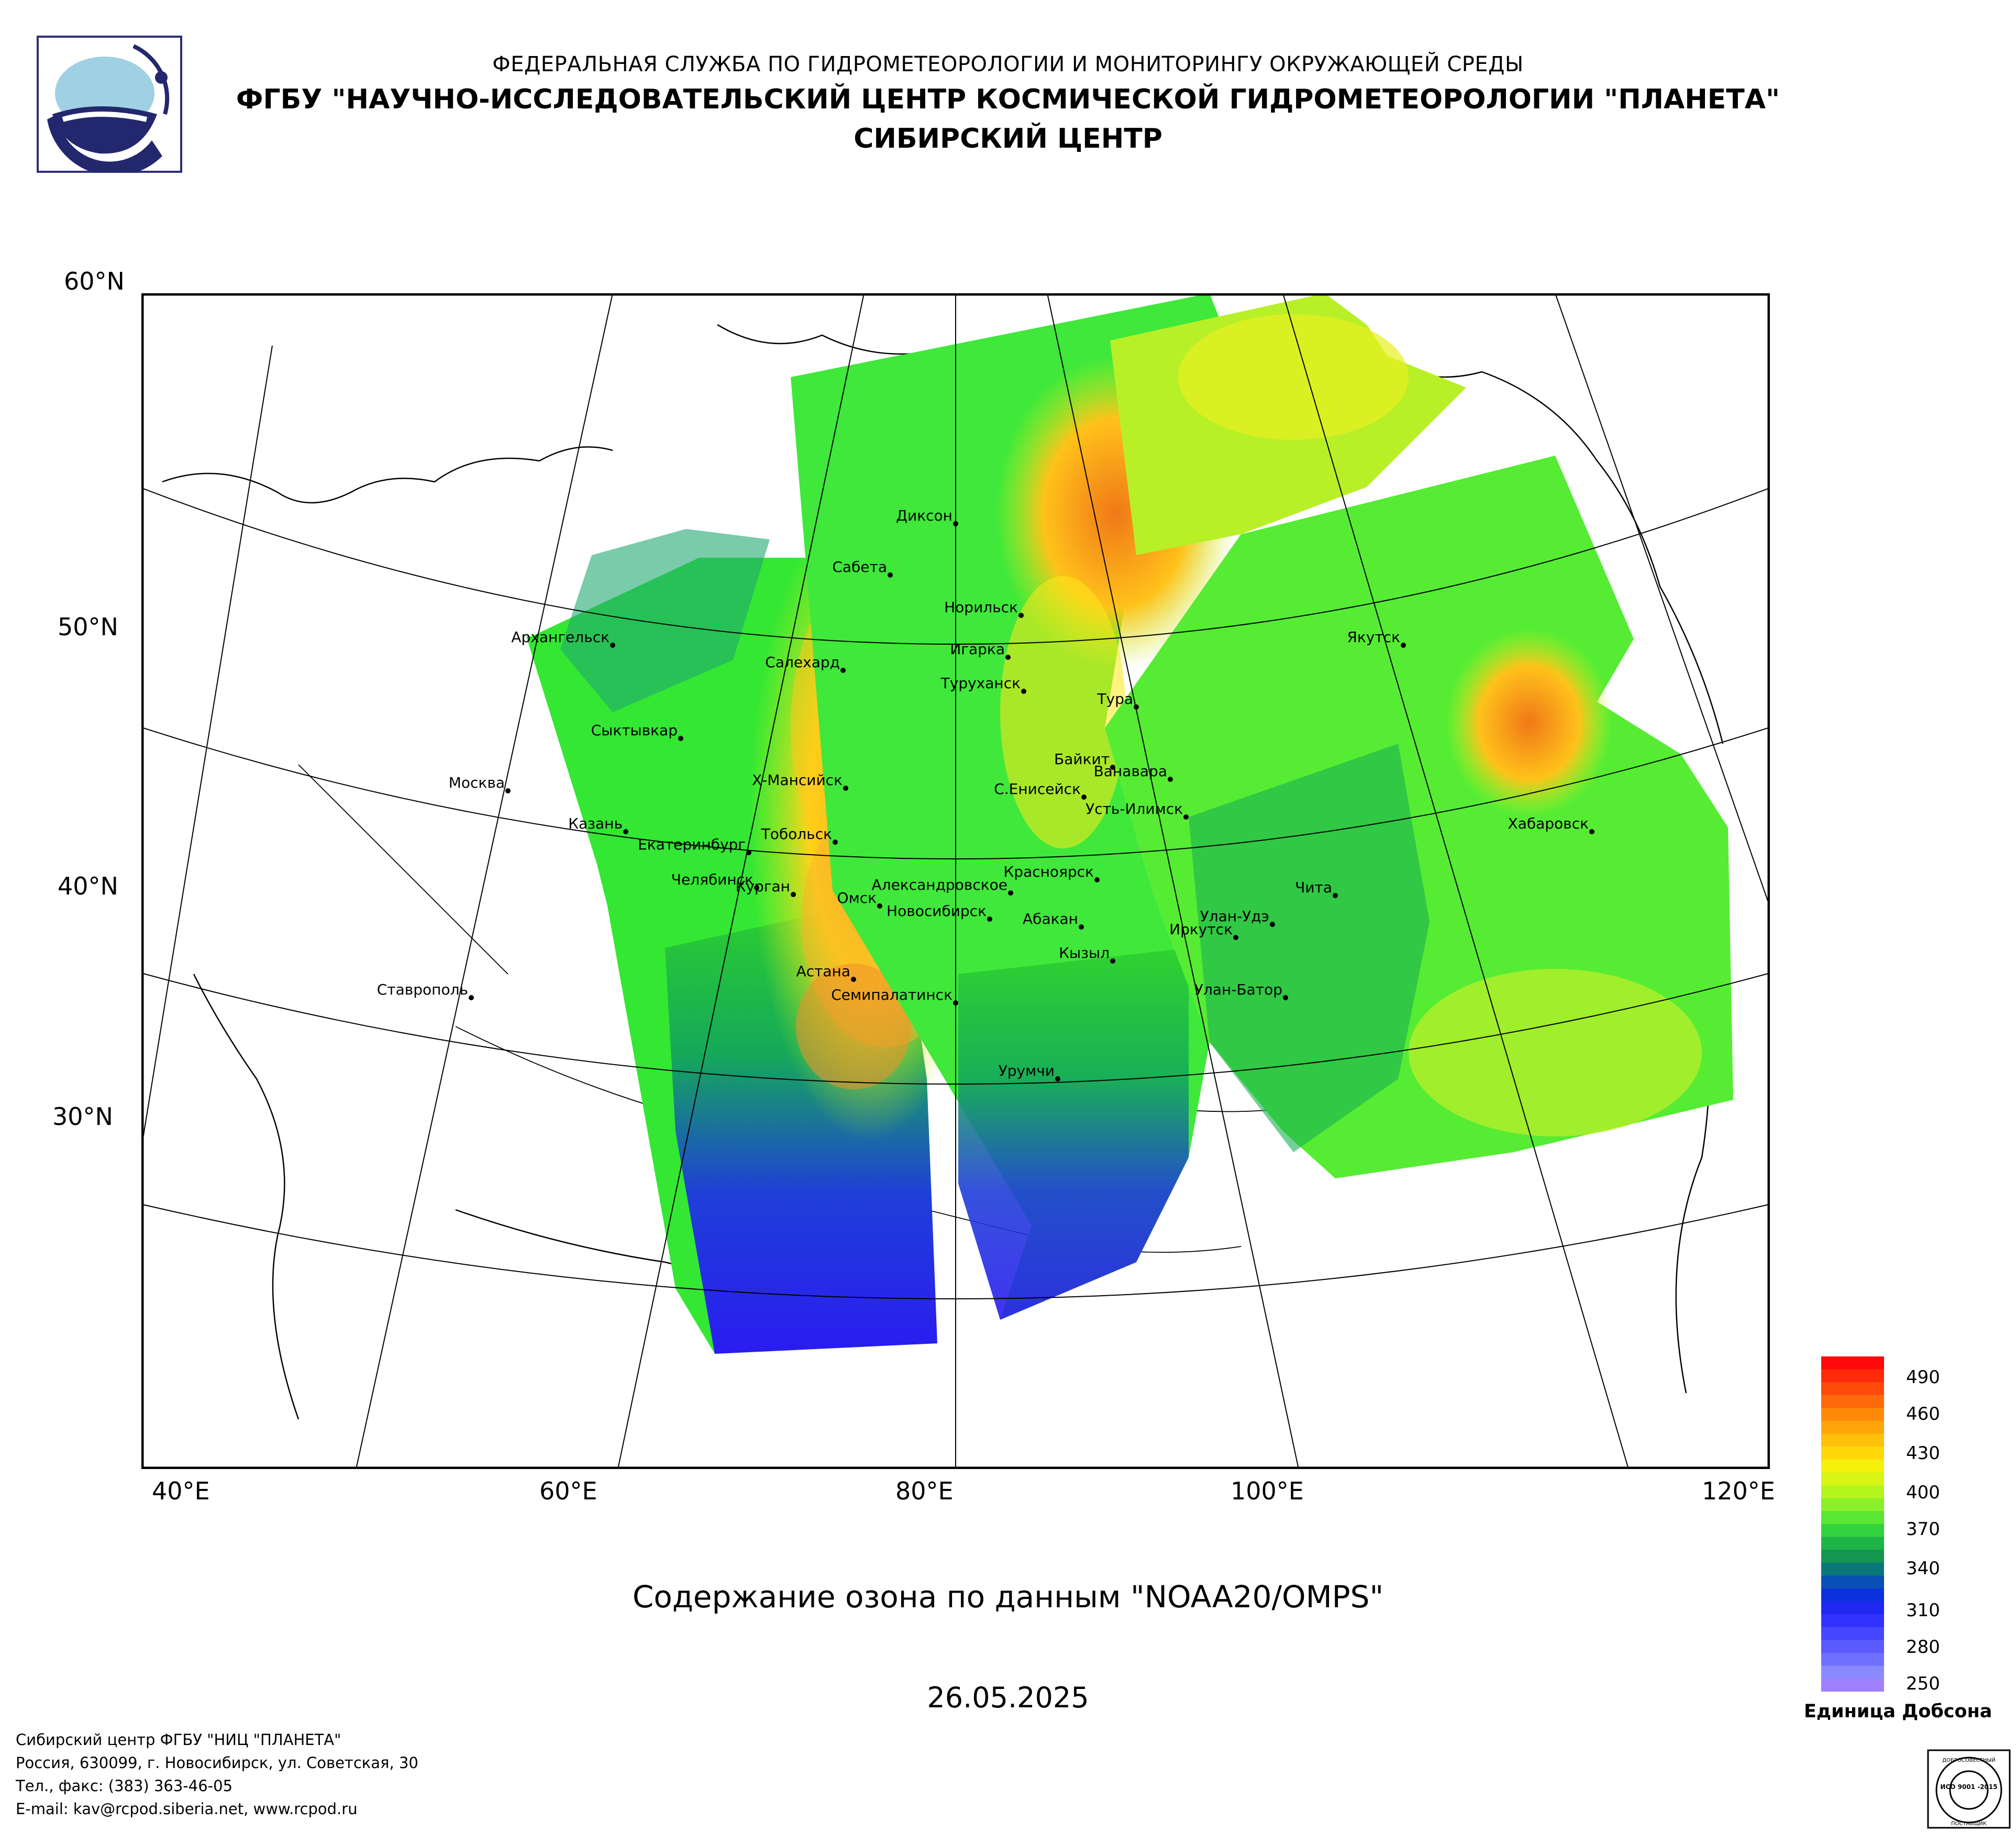  What do you see at coordinates (981, 607) in the screenshot?
I see `city-label: Норильск` at bounding box center [981, 607].